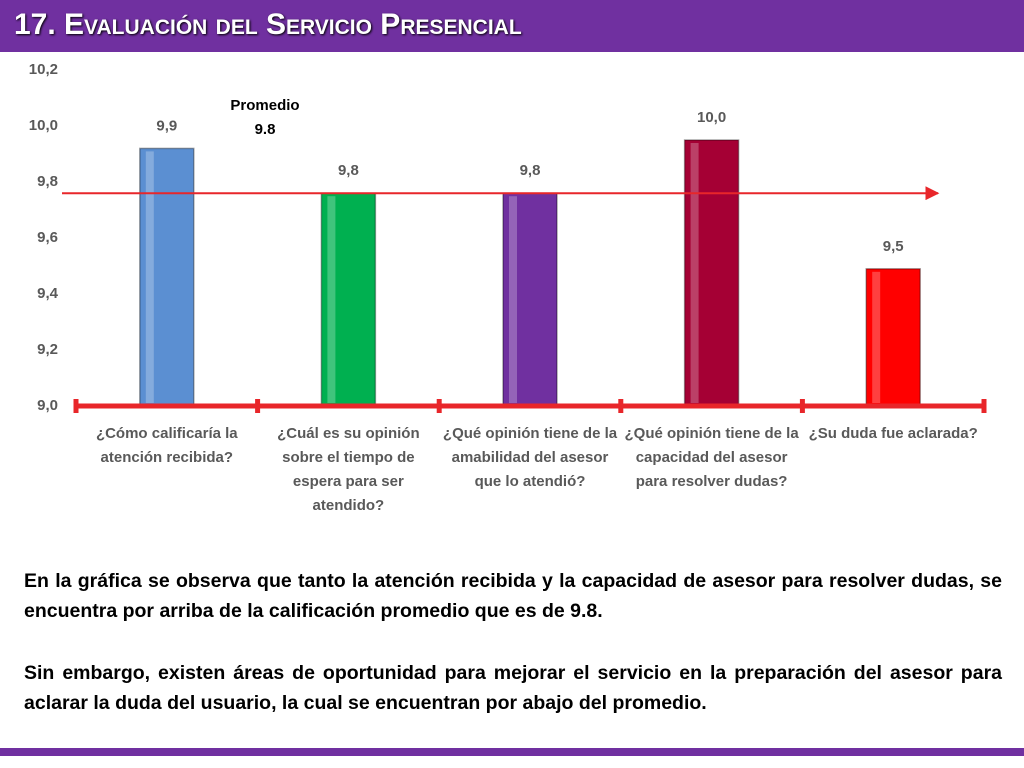 The width and height of the screenshot is (1024, 768). What do you see at coordinates (47, 405) in the screenshot?
I see `y-tick-label: 9,0` at bounding box center [47, 405].